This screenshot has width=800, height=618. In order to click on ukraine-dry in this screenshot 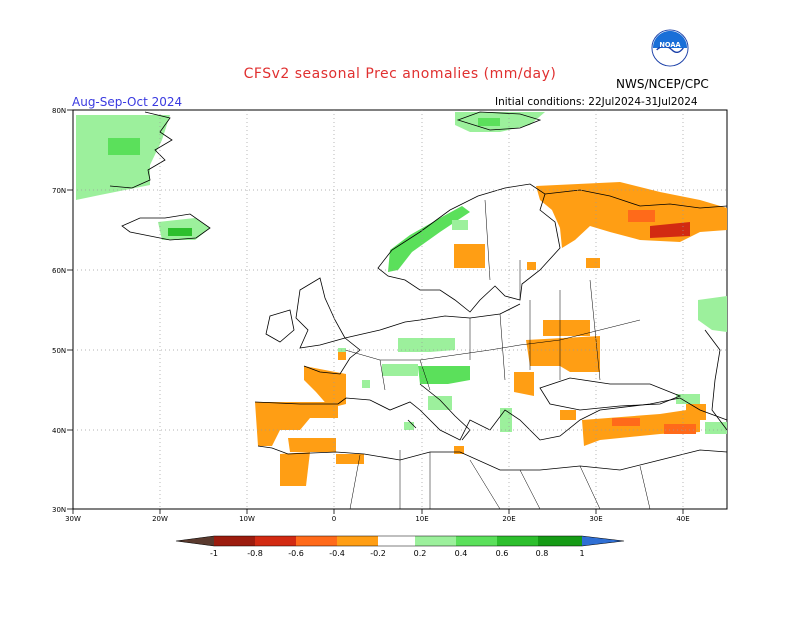, I will do `click(563, 354)`.